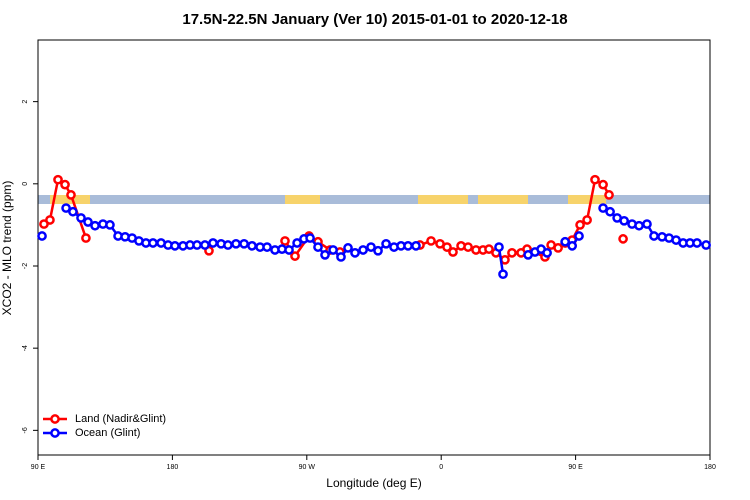  I want to click on y-axis-label: XCO2 - MLO trend (ppm), so click(7, 248).